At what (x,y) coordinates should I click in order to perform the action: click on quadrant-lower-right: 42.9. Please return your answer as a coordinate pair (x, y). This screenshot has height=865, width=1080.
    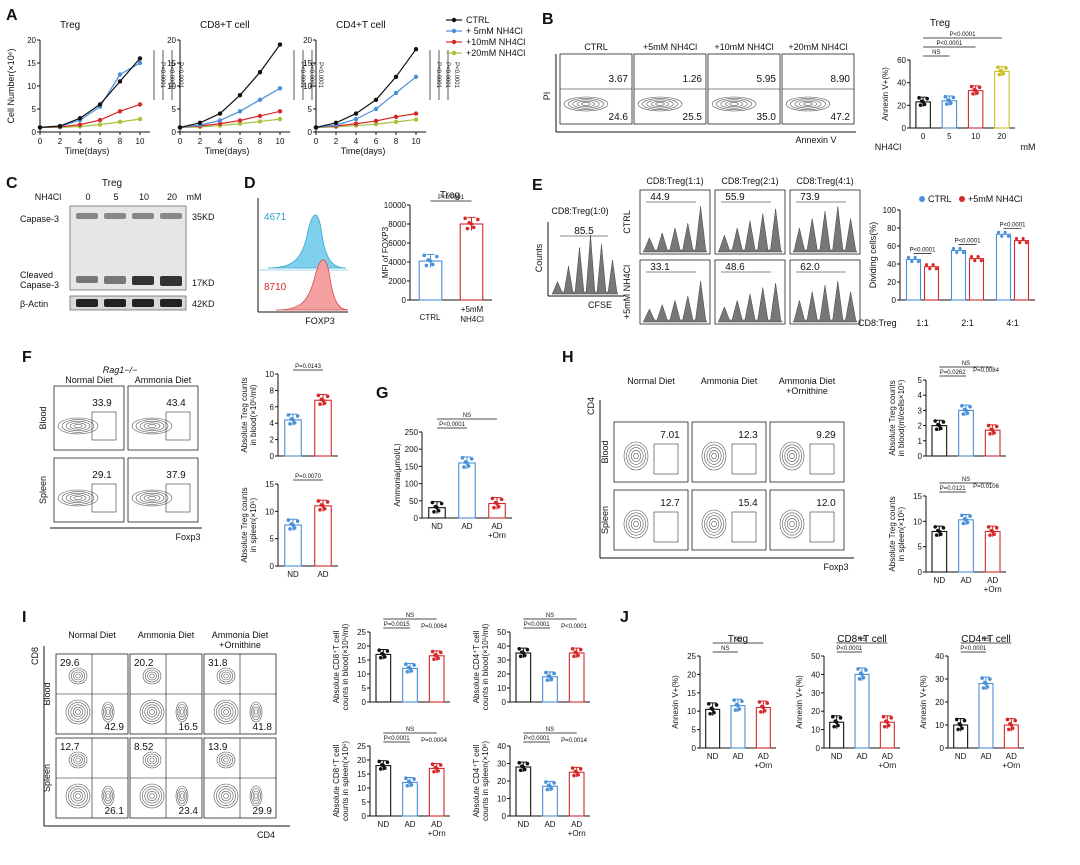
    Looking at the image, I should click on (115, 727).